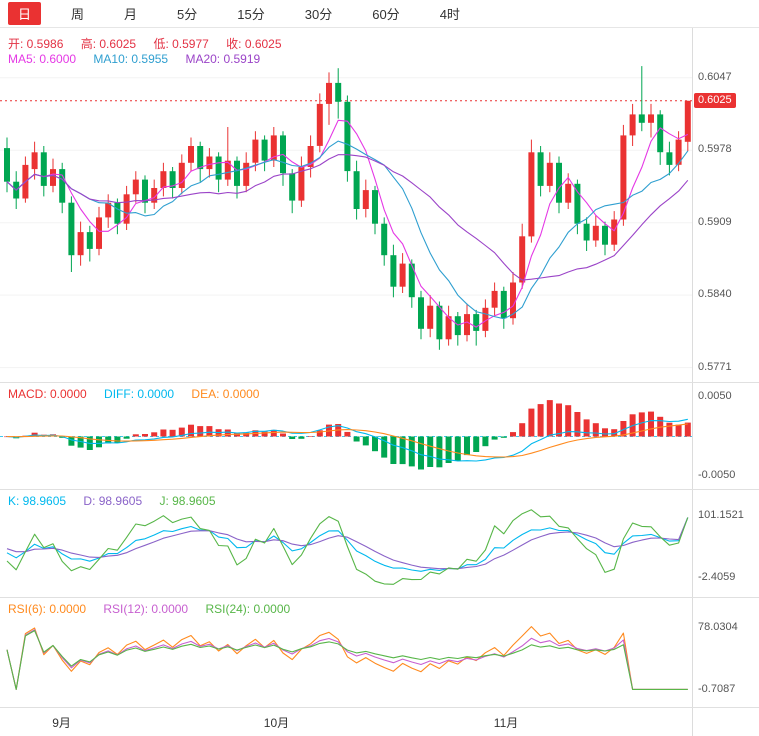 The image size is (759, 736). Describe the element at coordinates (346, 653) in the screenshot. I see `rsi-chart` at that location.